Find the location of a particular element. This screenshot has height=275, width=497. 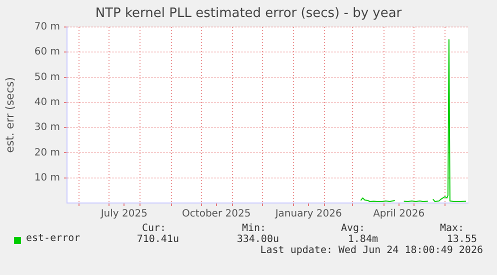

y-tick-label: 30 m is located at coordinates (47, 128).